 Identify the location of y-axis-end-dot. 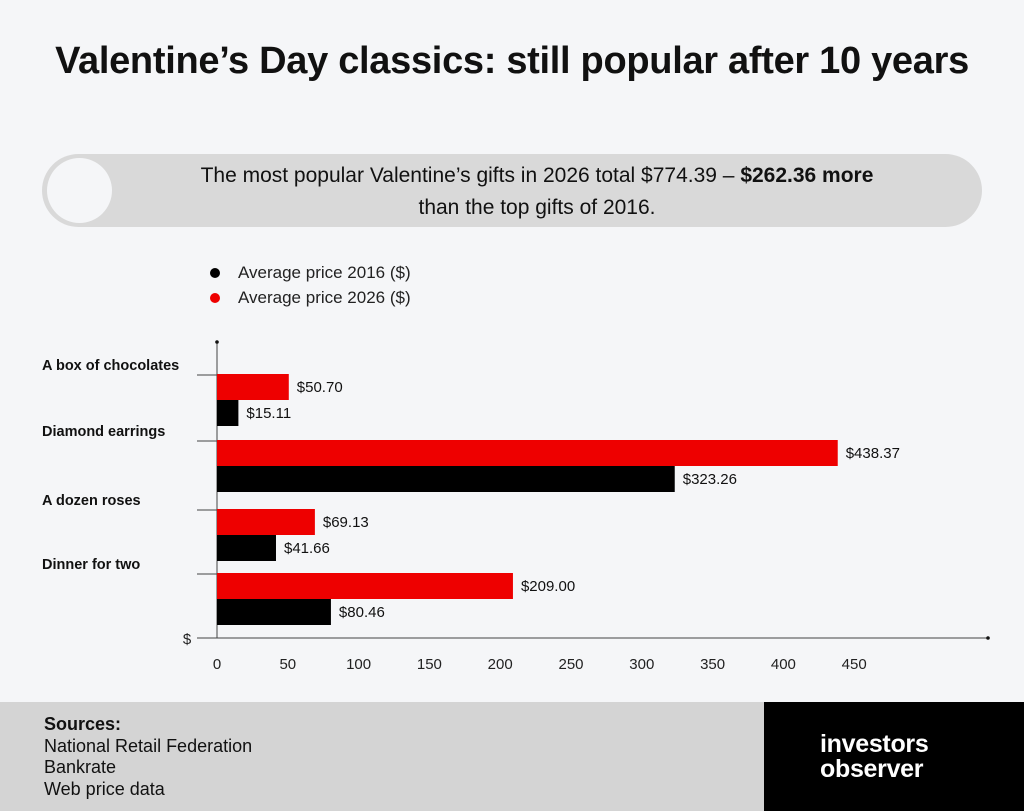
(217, 342).